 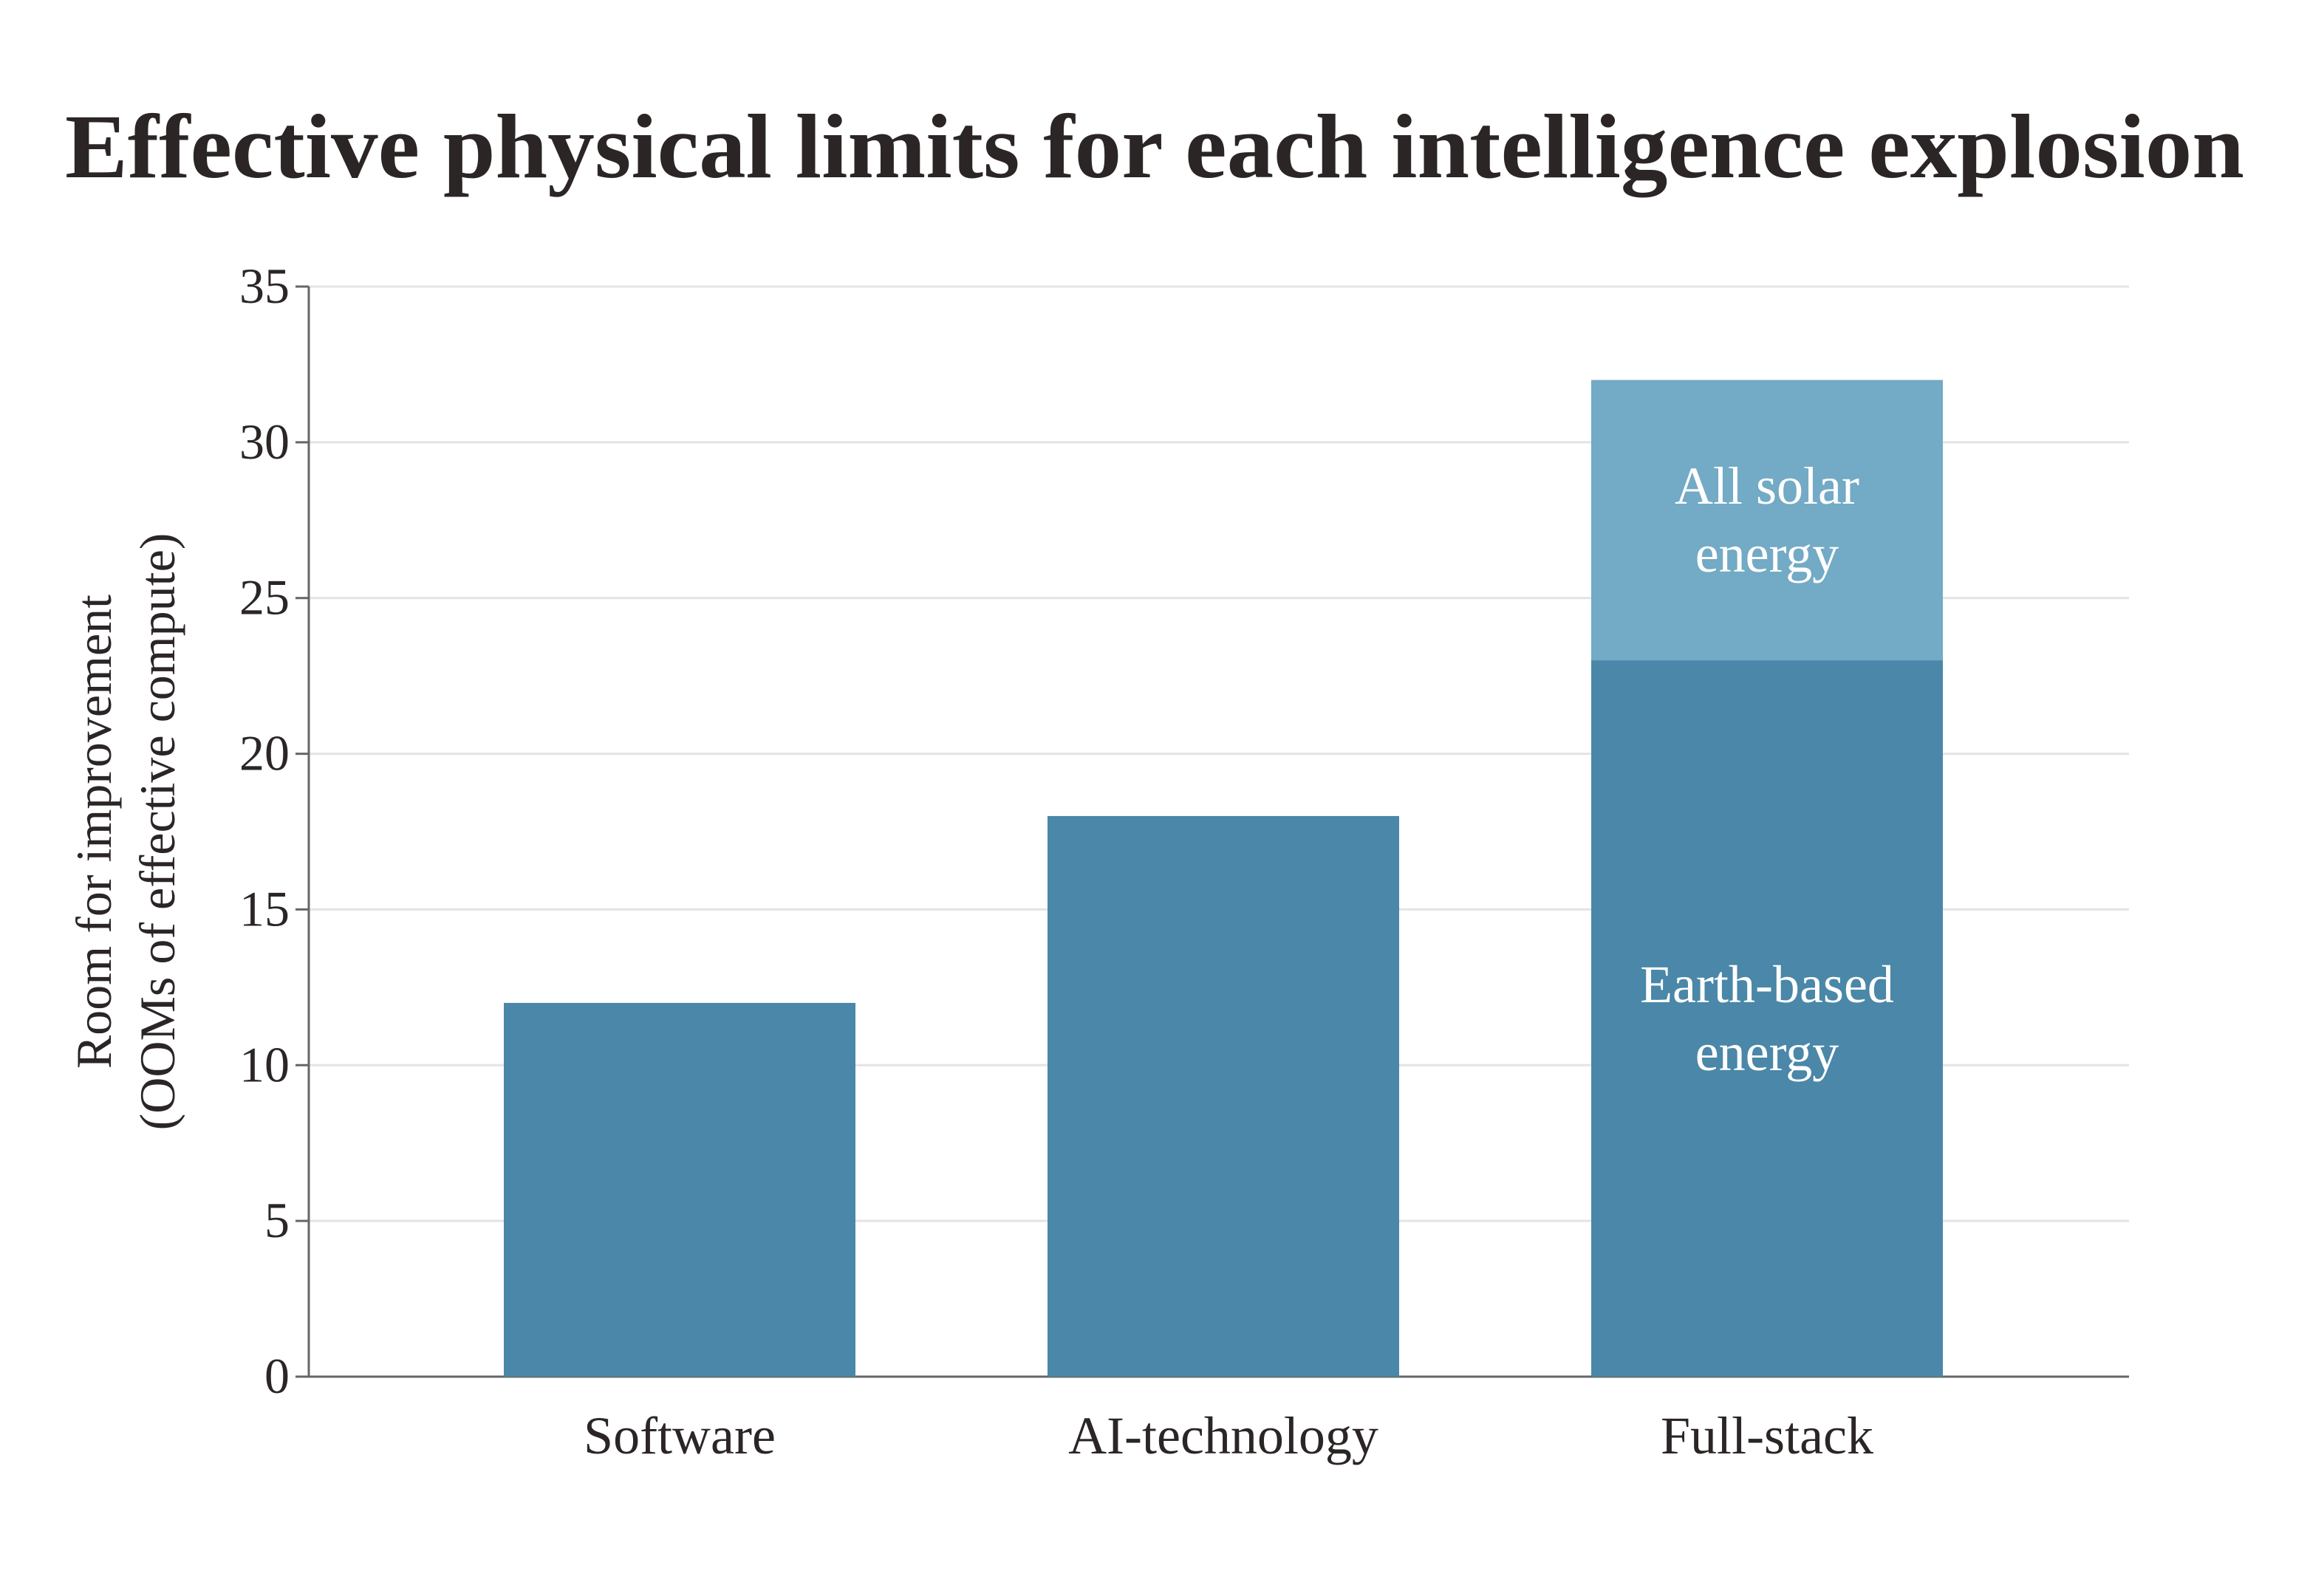 What do you see at coordinates (264, 597) in the screenshot?
I see `y-tick-label: 25` at bounding box center [264, 597].